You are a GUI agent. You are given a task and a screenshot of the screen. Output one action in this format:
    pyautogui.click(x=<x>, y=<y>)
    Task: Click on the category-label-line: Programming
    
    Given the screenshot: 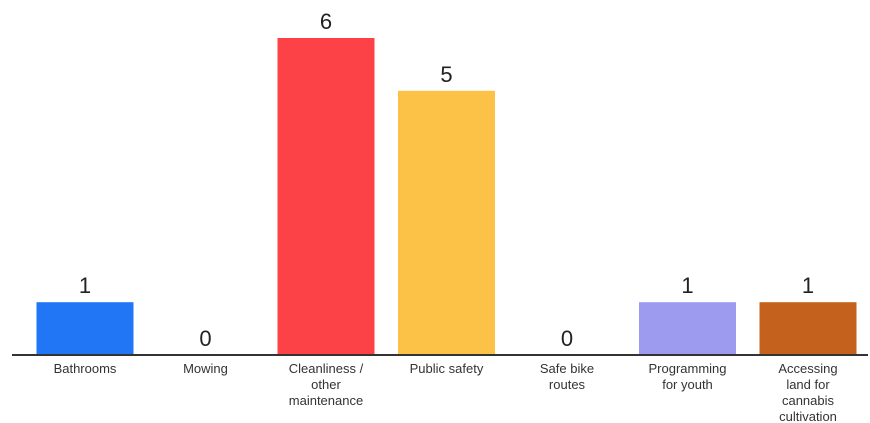 What is the action you would take?
    pyautogui.click(x=687, y=368)
    